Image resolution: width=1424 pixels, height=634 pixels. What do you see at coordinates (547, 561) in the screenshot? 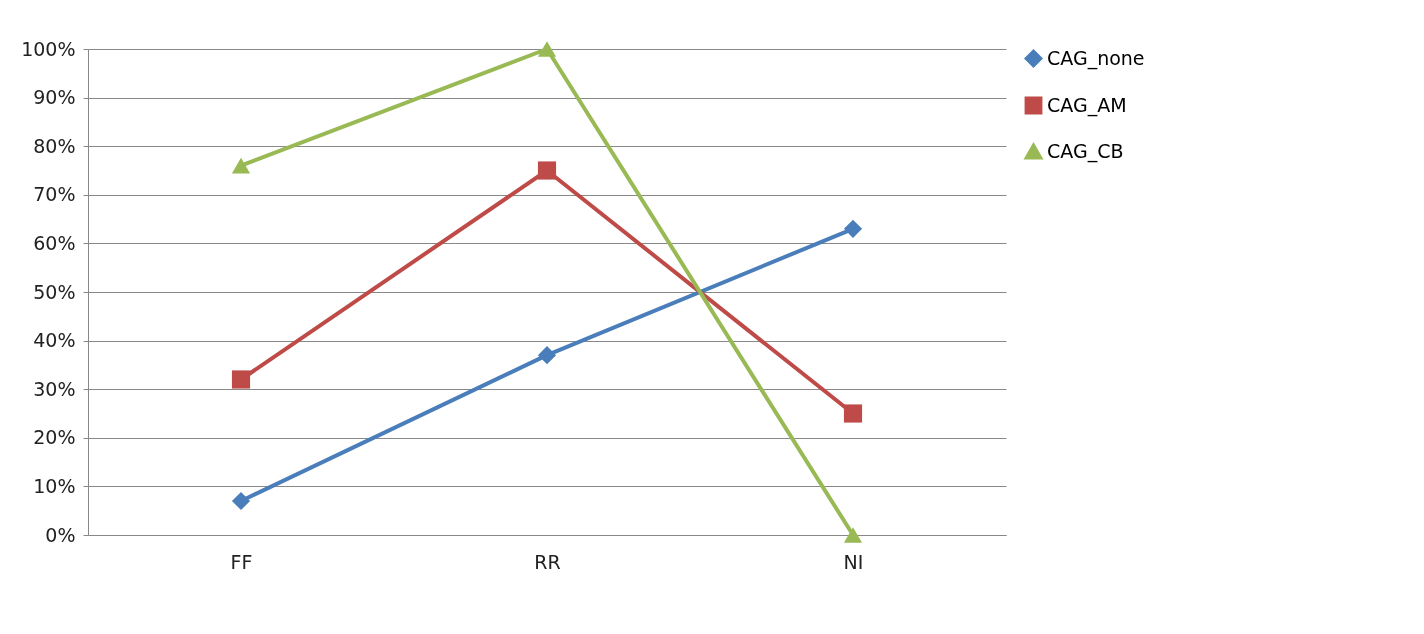
I see `x-tick-label: RR` at bounding box center [547, 561].